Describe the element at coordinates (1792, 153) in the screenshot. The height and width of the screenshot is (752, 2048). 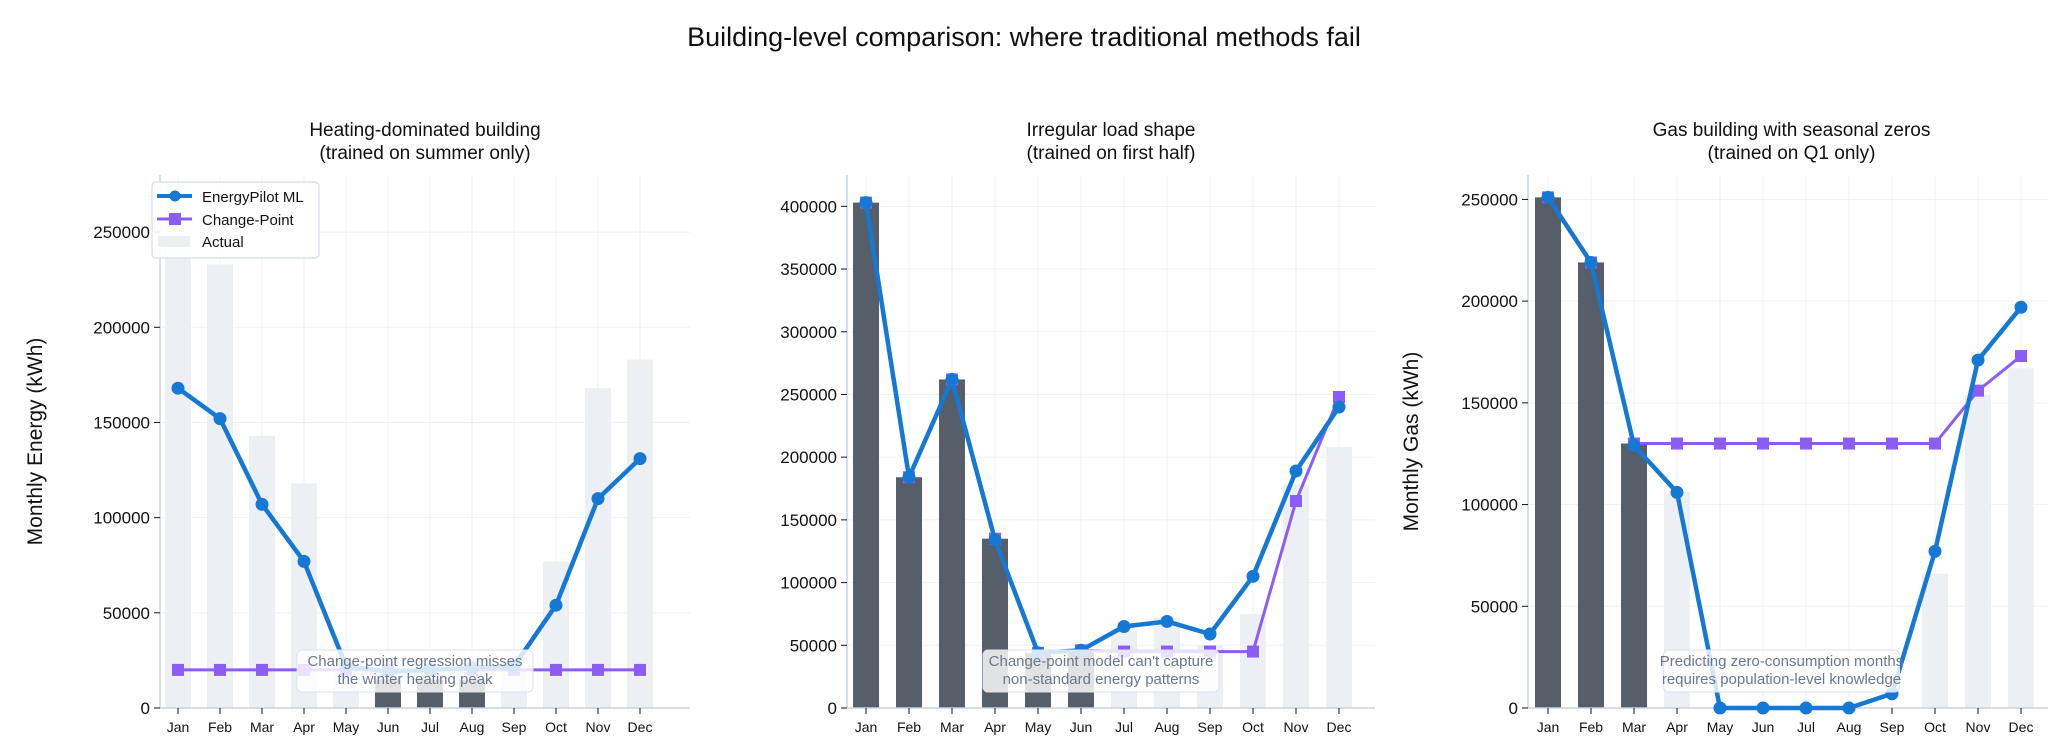
I see `panel-subtitle: (trained on Q1 only)` at that location.